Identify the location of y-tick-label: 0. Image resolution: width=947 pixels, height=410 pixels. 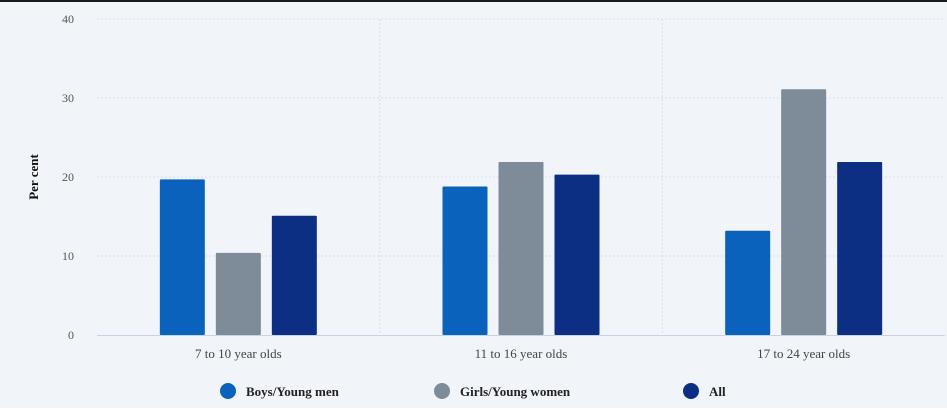
(71, 335).